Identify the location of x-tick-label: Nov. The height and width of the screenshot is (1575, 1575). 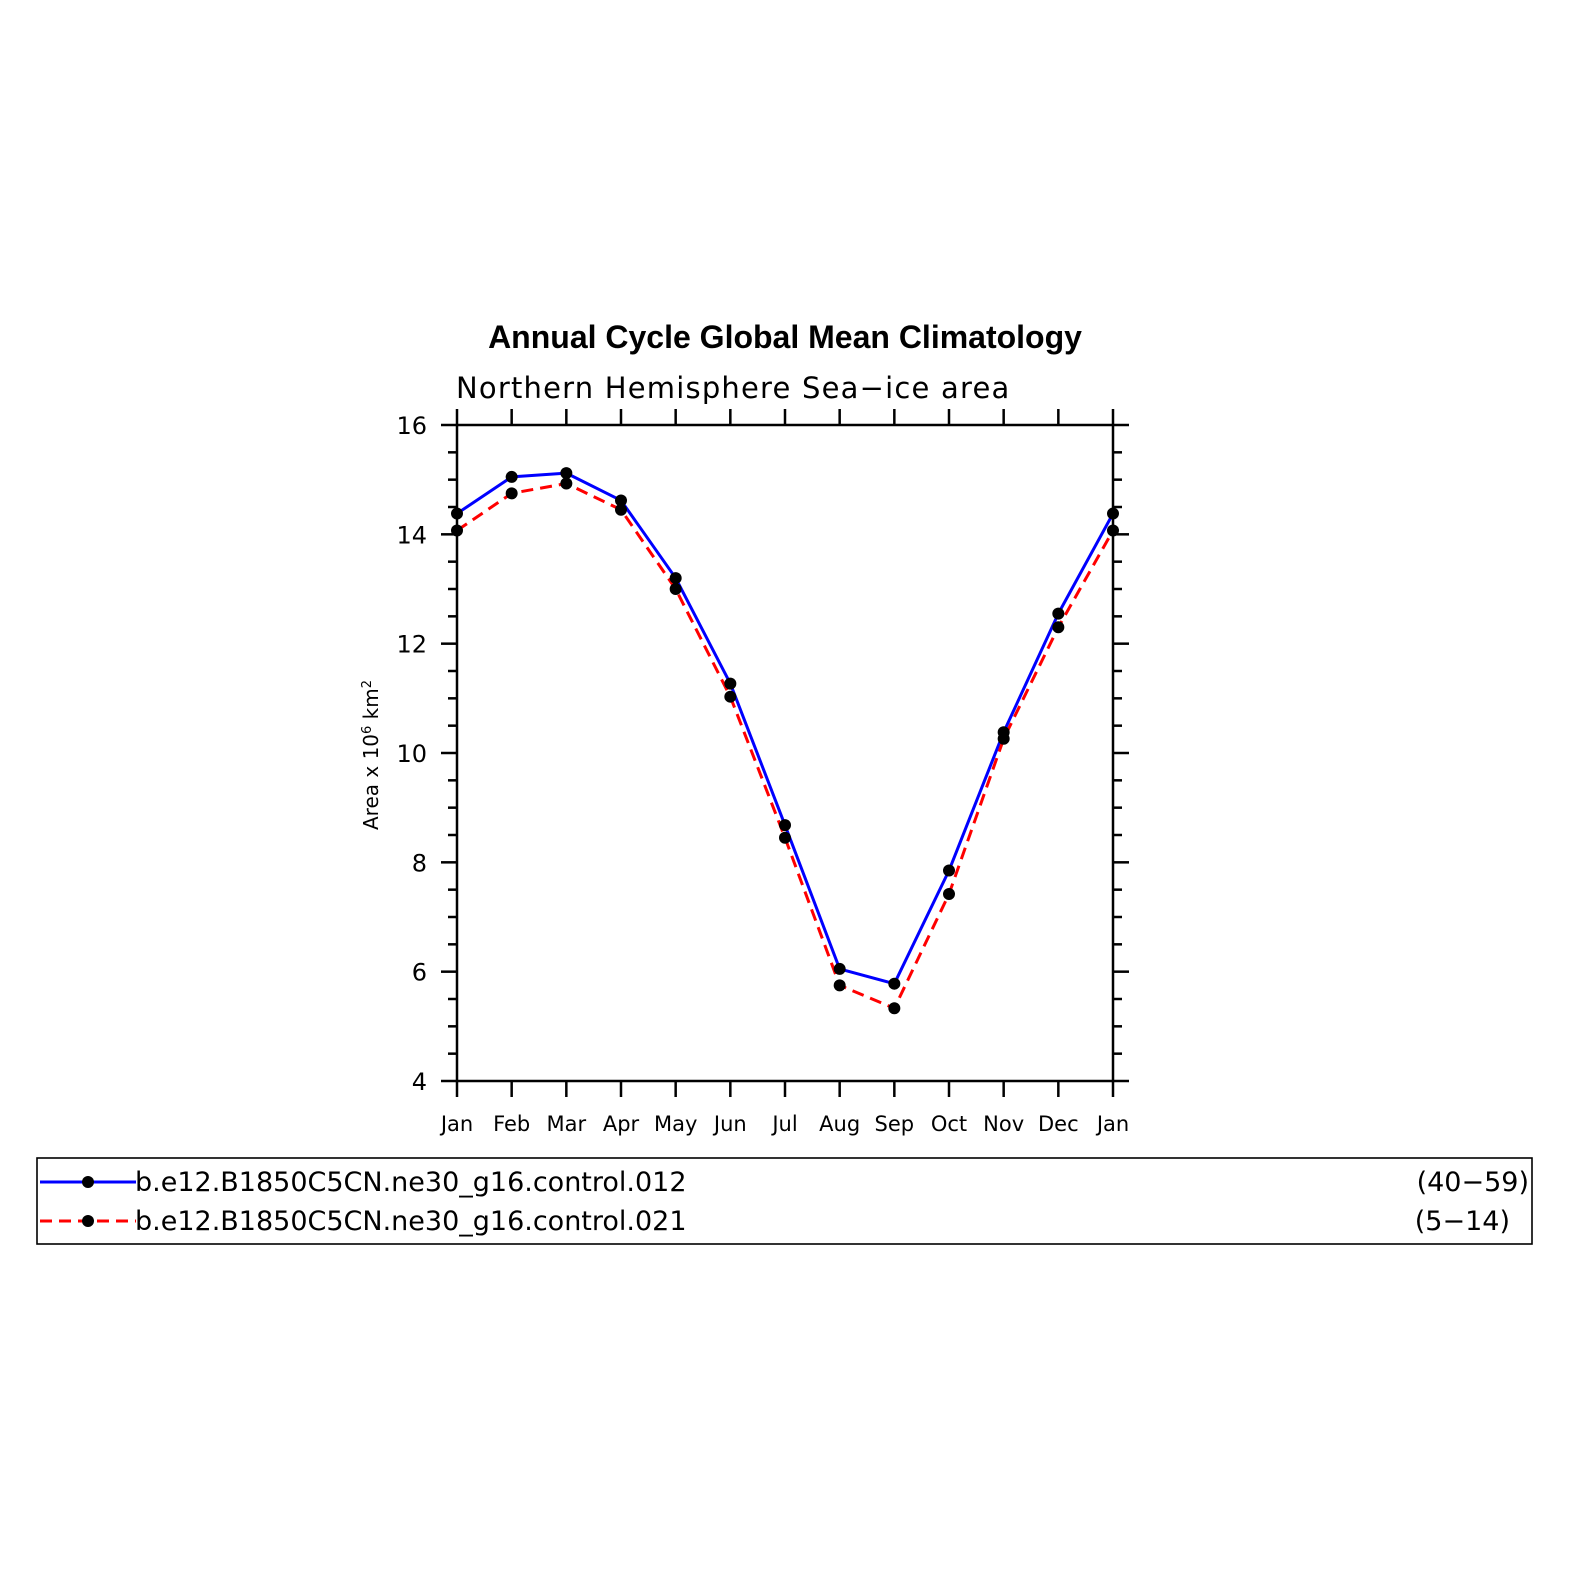
(1003, 1124).